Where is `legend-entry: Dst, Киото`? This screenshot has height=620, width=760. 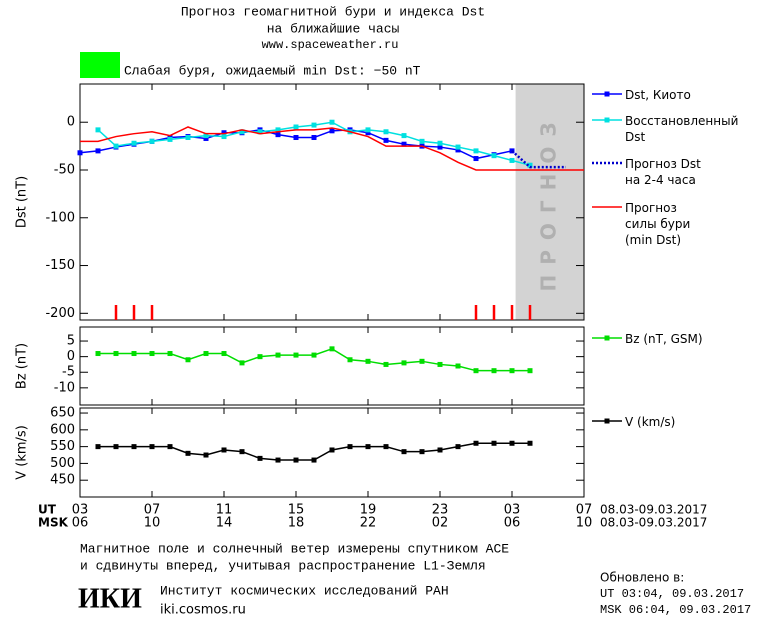 legend-entry: Dst, Киото is located at coordinates (658, 95).